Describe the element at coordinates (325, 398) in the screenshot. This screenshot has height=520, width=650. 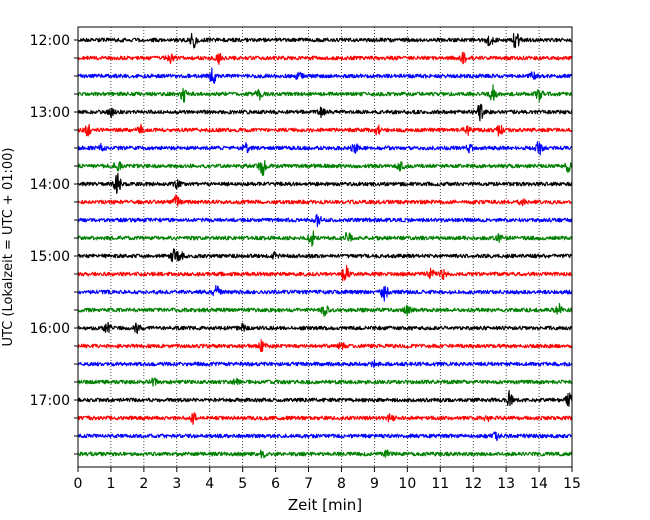
I see `trace-17:00` at that location.